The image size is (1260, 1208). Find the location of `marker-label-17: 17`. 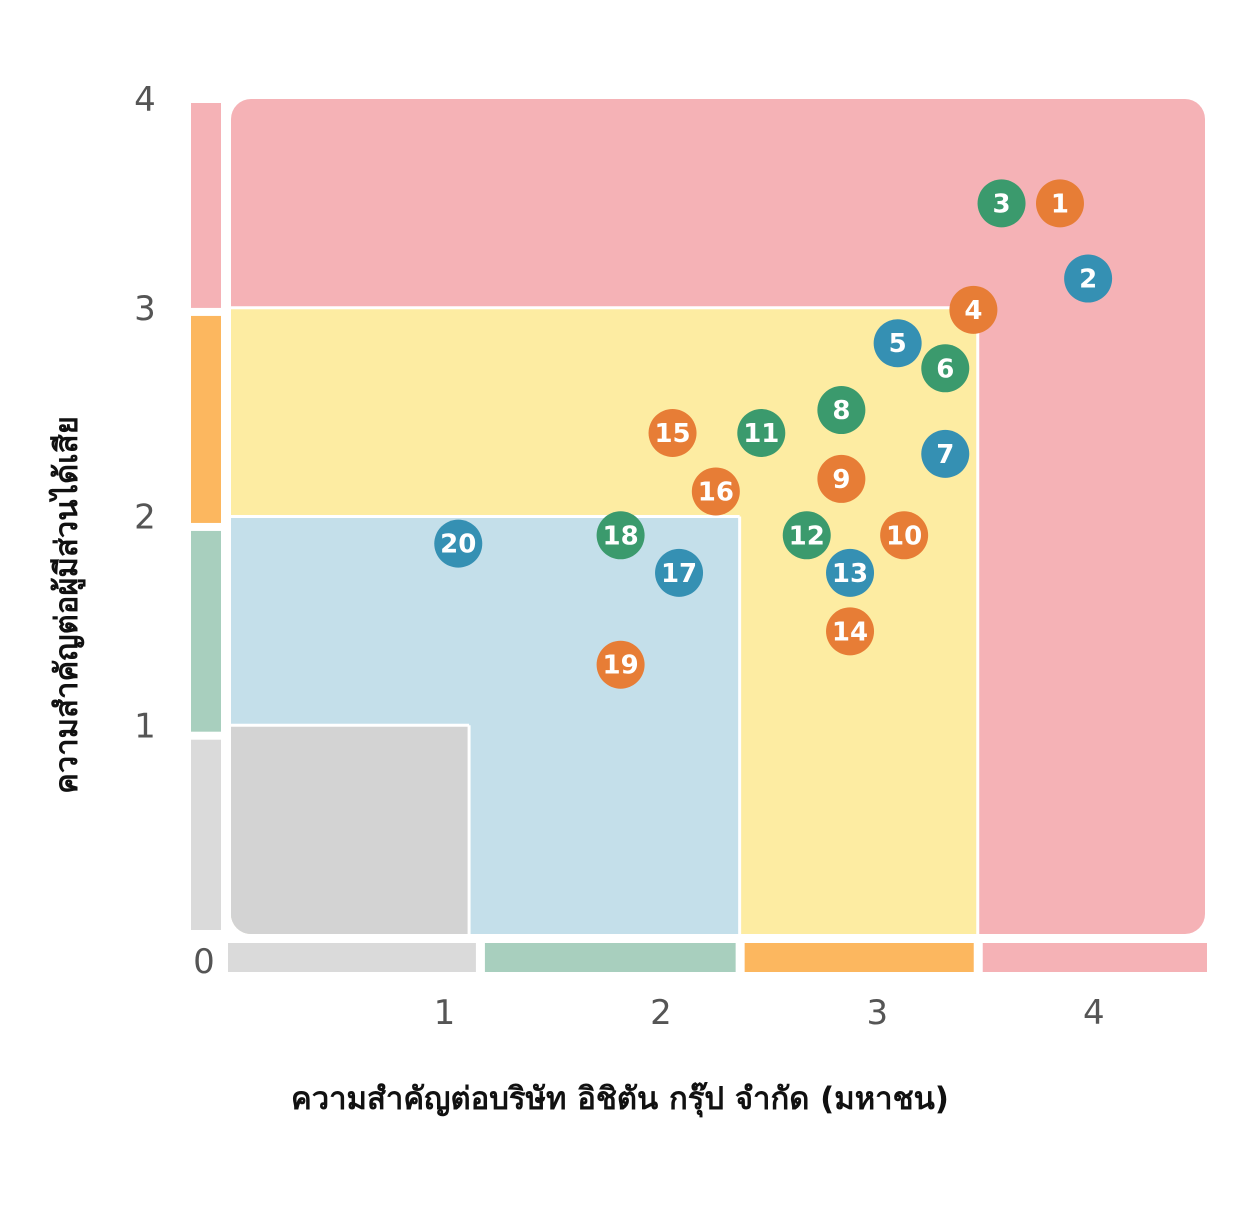

marker-label-17: 17 is located at coordinates (679, 574).